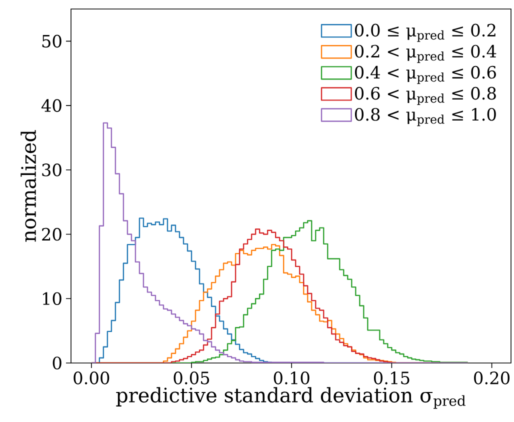  What do you see at coordinates (425, 96) in the screenshot?
I see `legend-label: 0.6 < μ$_{pred}$ ≤ 0.8` at bounding box center [425, 96].